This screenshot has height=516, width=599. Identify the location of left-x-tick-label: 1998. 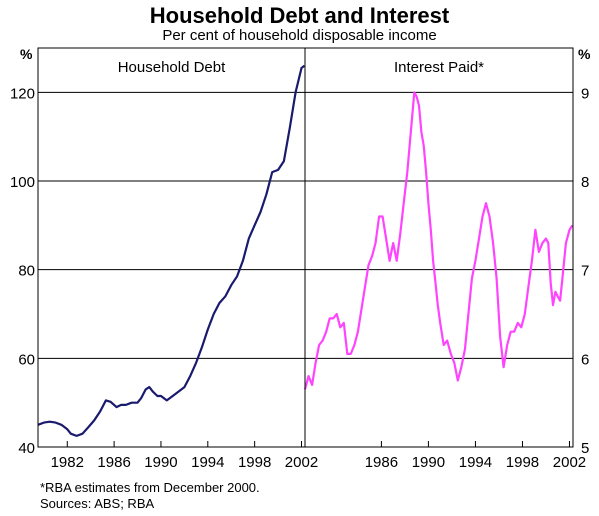
(254, 462).